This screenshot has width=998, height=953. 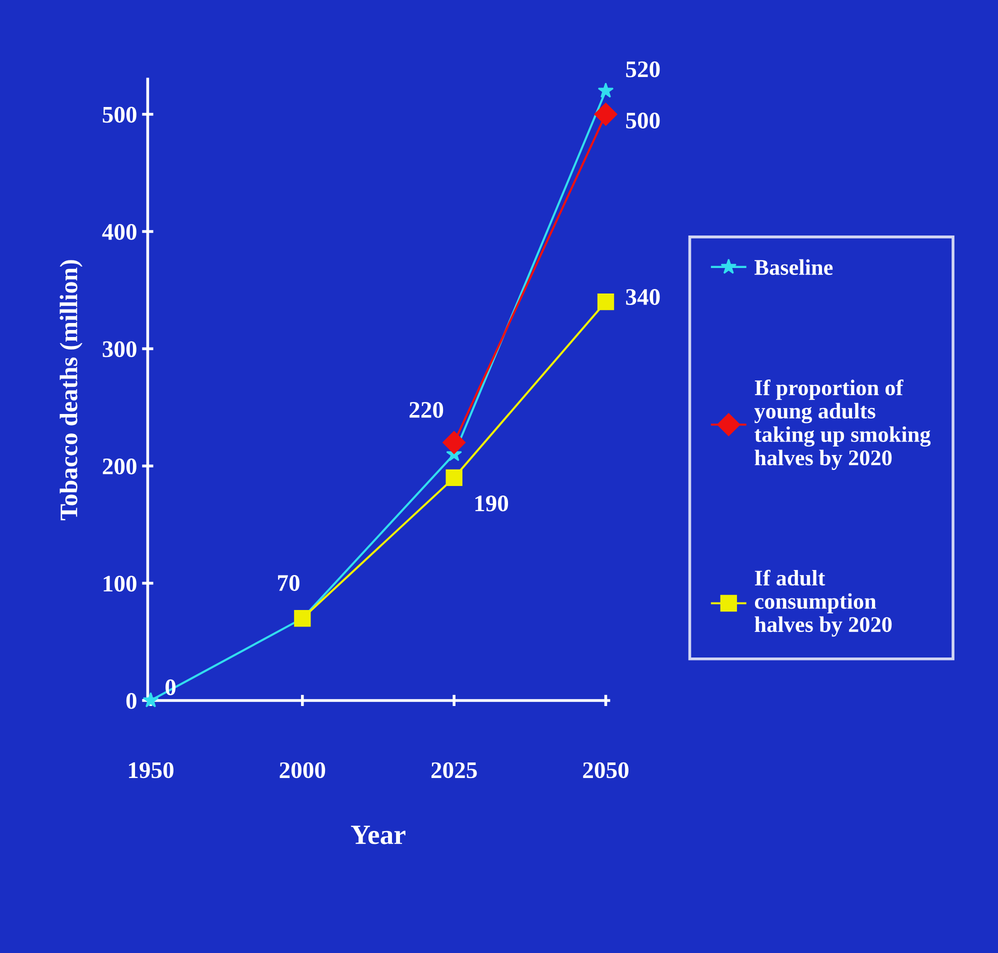 I want to click on y-tick-label: 0, so click(x=131, y=700).